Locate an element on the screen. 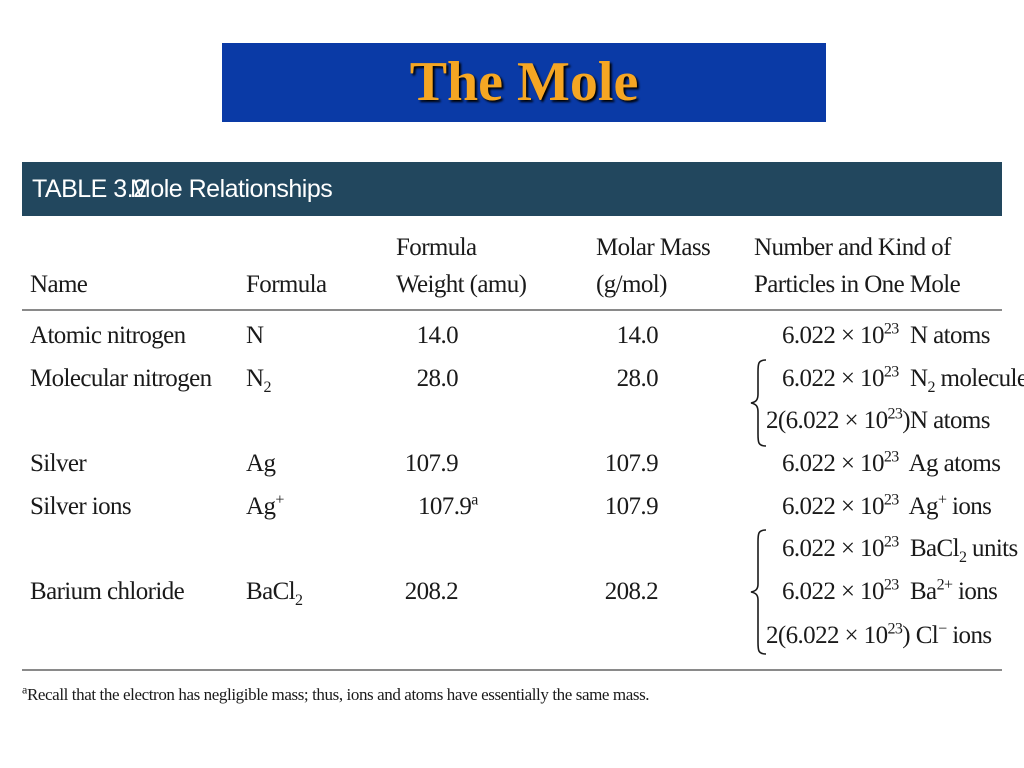 The image size is (1024, 768). header-name: Name is located at coordinates (59, 284).